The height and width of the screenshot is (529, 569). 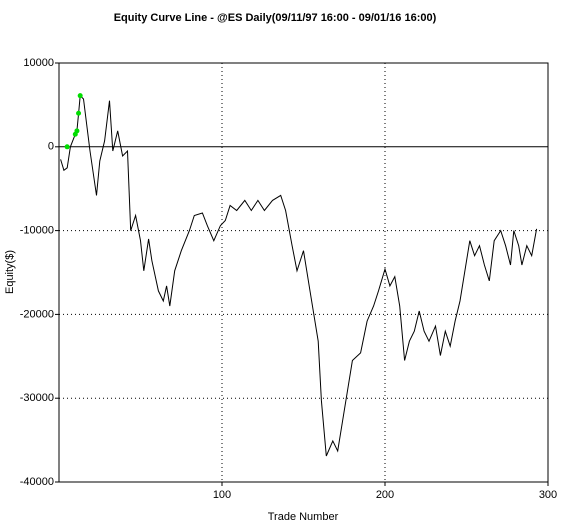 I want to click on x-tick-label: 200, so click(x=385, y=495).